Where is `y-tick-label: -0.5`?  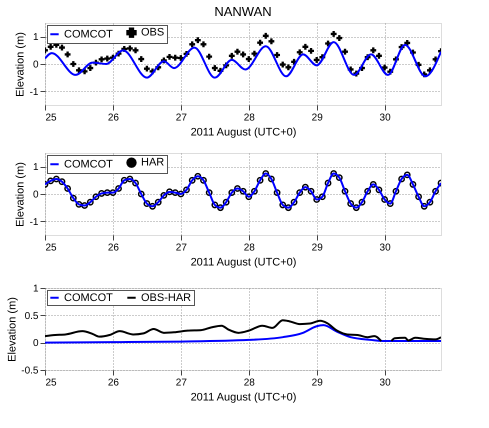 y-tick-label: -0.5 is located at coordinates (30, 371).